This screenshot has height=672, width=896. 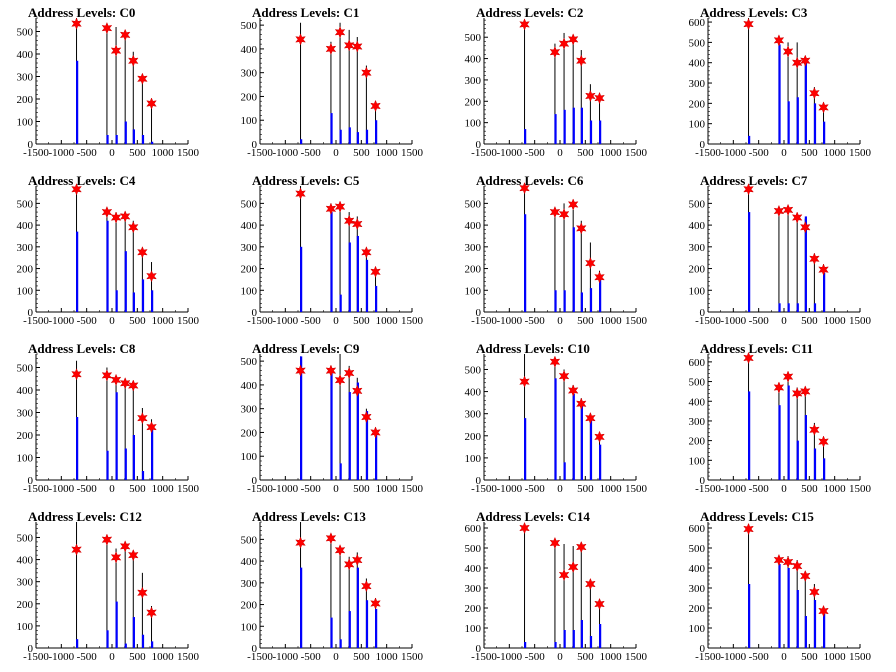 I want to click on y-tick-label: 200, so click(x=249, y=270).